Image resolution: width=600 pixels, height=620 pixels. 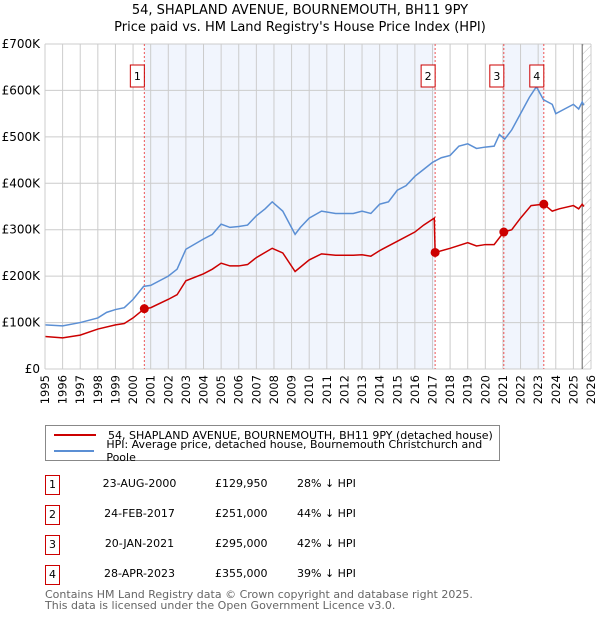 What do you see at coordinates (22, 183) in the screenshot?
I see `y-tick-label: £400K` at bounding box center [22, 183].